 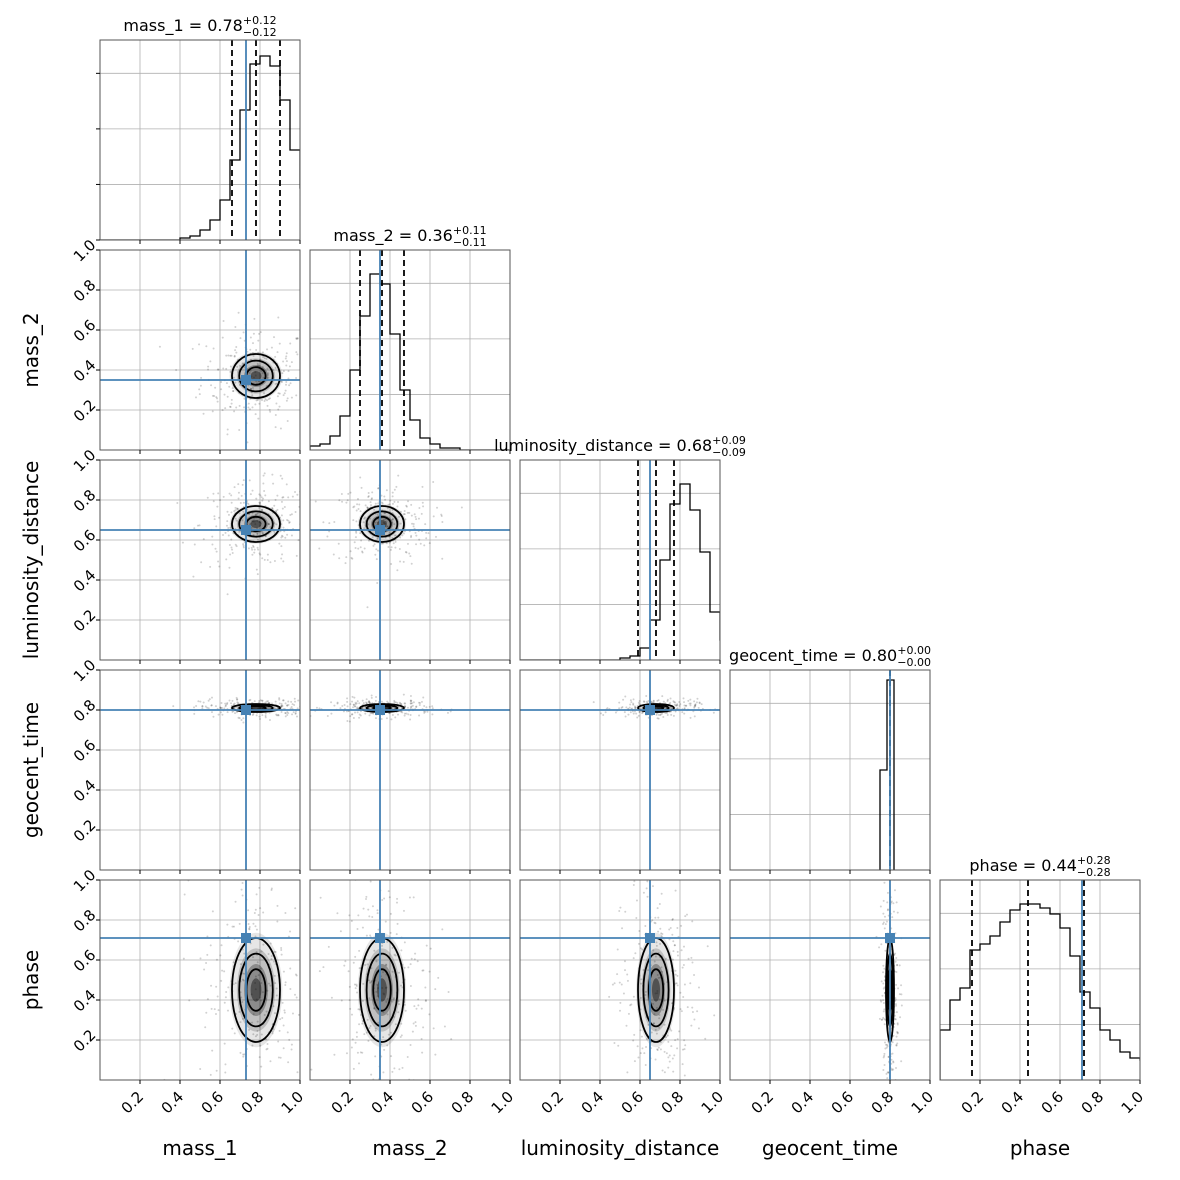 What do you see at coordinates (1040, 980) in the screenshot?
I see `marginal-panel-phase` at bounding box center [1040, 980].